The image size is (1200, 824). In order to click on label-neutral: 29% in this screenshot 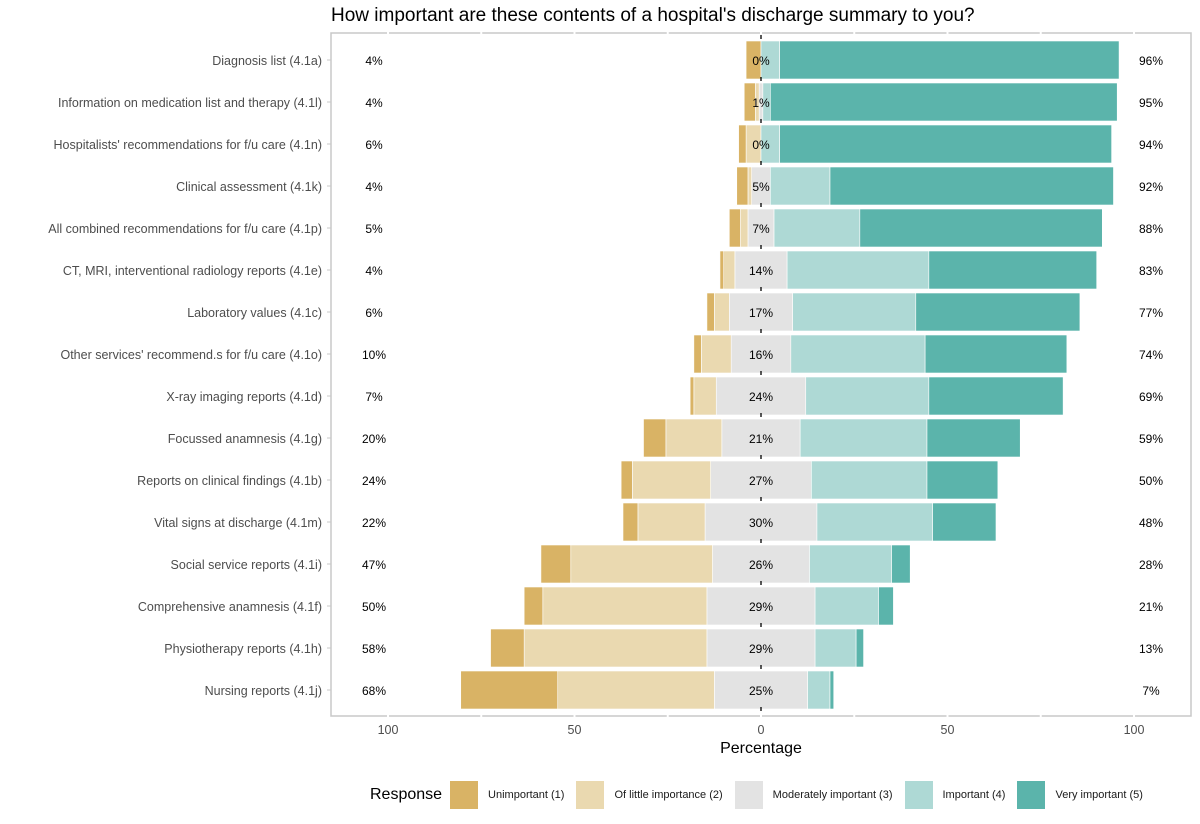, I will do `click(761, 607)`.